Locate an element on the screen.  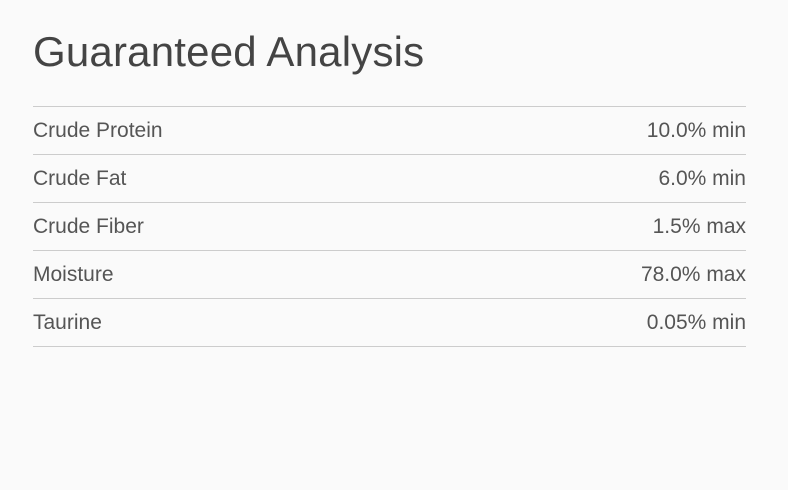
table-row: Moisture 78.0% max is located at coordinates (389, 275).